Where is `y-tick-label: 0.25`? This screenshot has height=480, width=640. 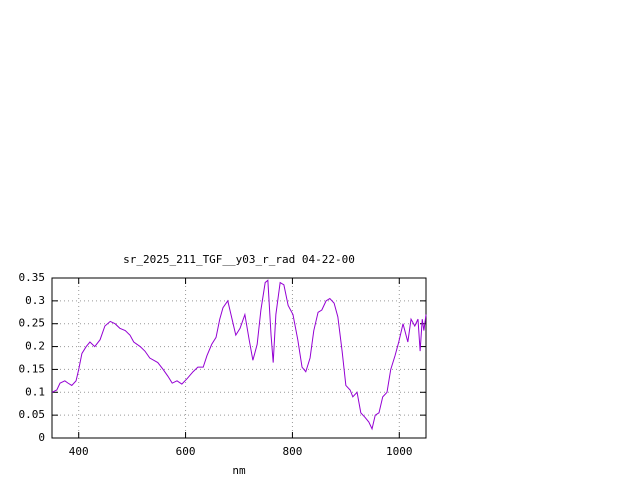 y-tick-label: 0.25 is located at coordinates (32, 323).